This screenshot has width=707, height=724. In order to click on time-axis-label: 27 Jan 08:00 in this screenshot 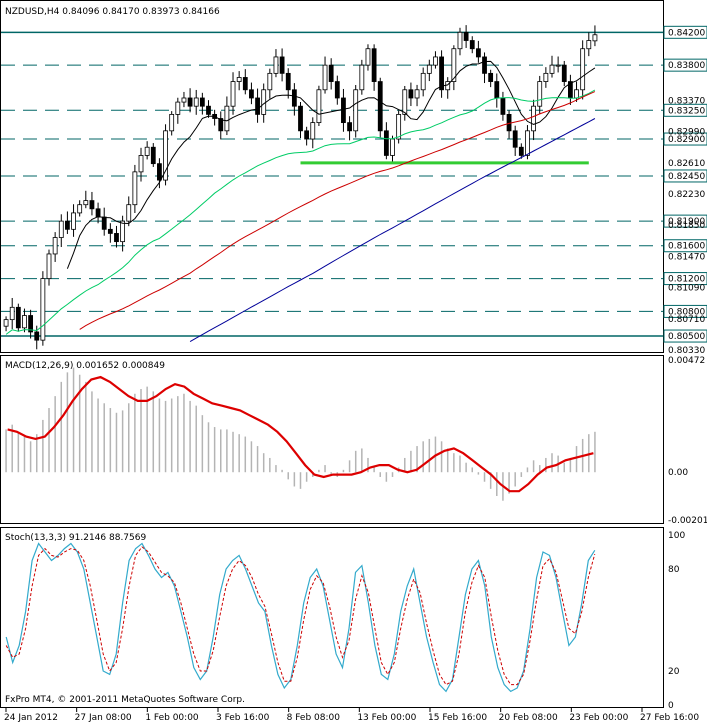, I will do `click(103, 718)`.